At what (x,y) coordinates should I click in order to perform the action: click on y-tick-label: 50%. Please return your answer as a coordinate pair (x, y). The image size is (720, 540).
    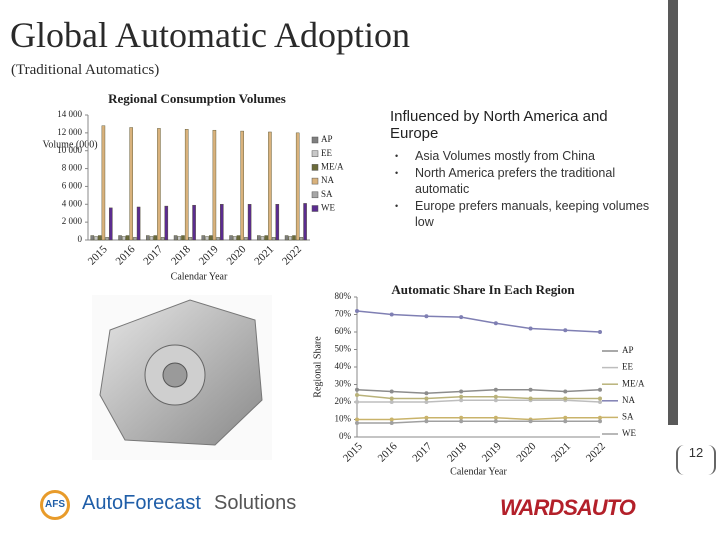
    Looking at the image, I should click on (343, 349).